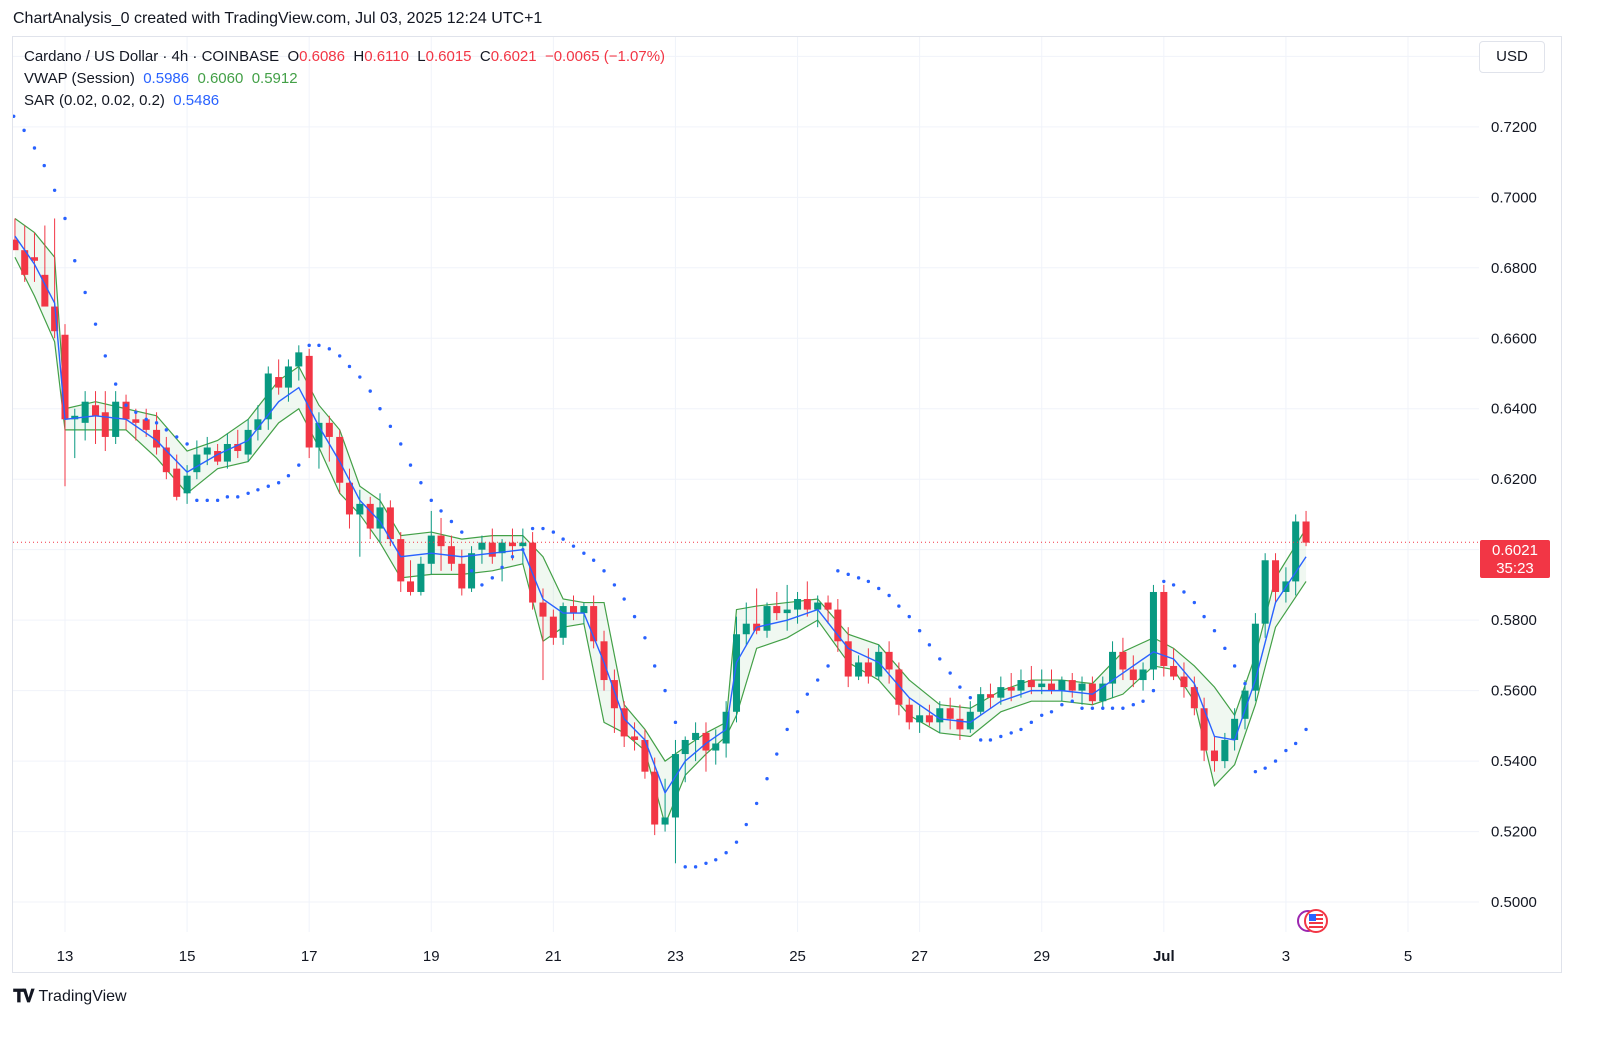 The height and width of the screenshot is (1038, 1600). Describe the element at coordinates (70, 996) in the screenshot. I see `tradingview-logo: 𝐓𝐕 TradingView` at that location.